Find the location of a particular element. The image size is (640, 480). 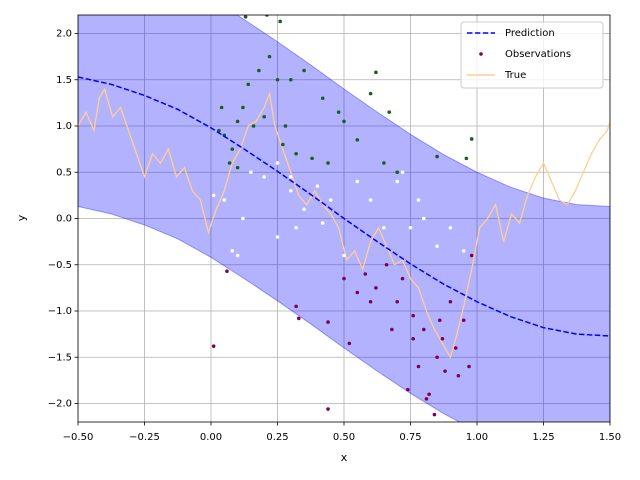

x-tick-label: 1.25 is located at coordinates (543, 437).